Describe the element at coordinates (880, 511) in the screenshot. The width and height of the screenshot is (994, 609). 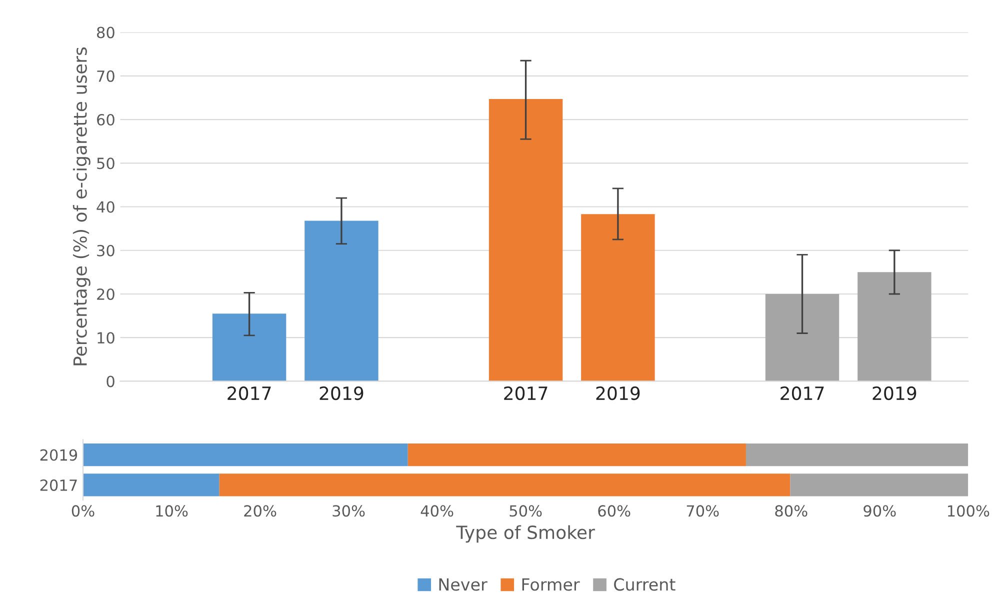
I see `x-tick-label: 90%` at that location.